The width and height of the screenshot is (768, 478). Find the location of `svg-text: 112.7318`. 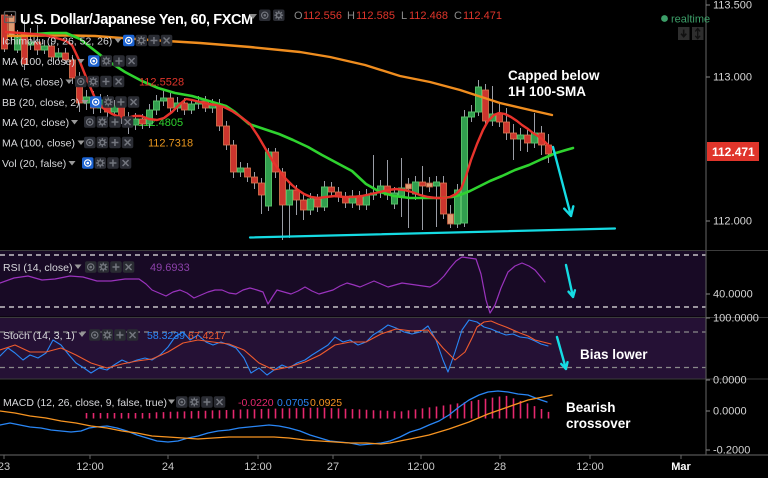

svg-text: 112.7318 is located at coordinates (170, 144).